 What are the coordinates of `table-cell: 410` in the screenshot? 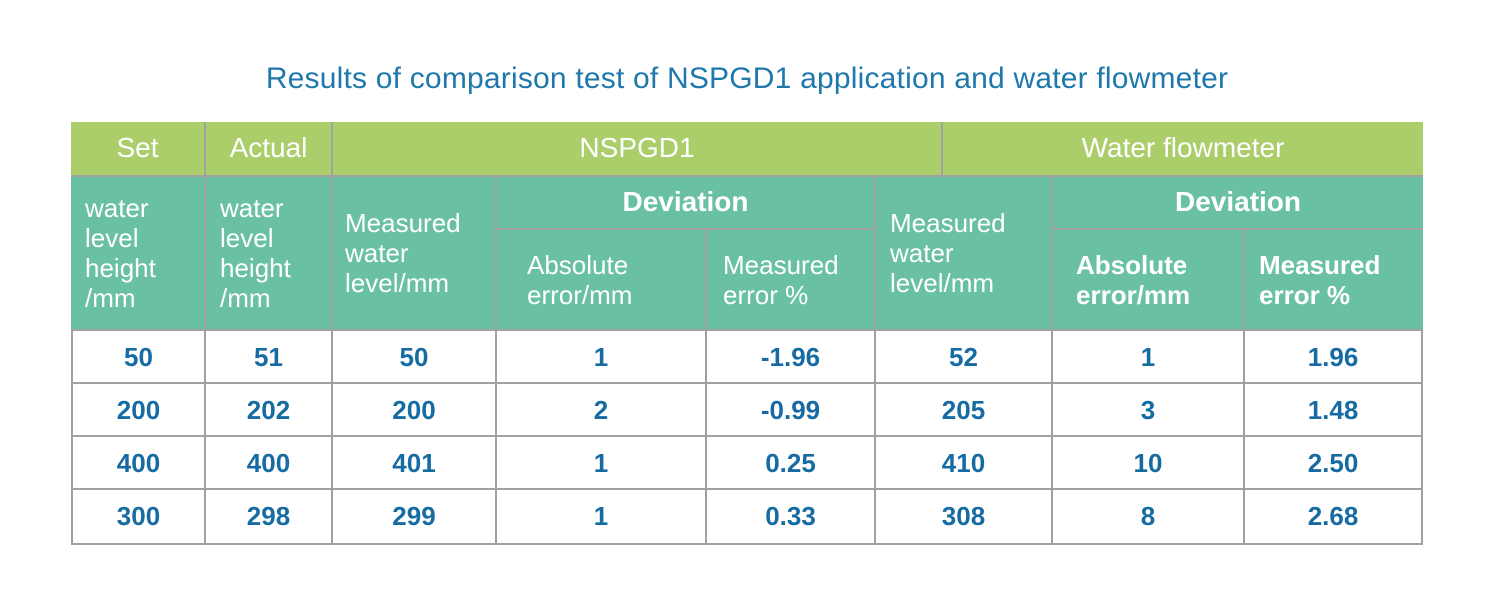 It's located at (964, 463).